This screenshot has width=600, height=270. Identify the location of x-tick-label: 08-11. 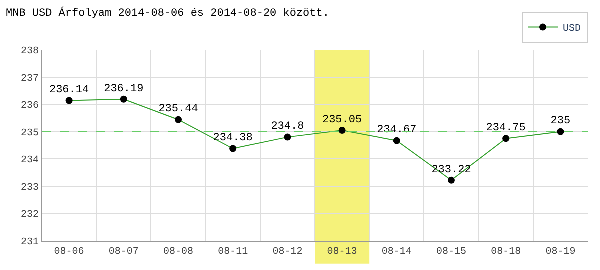
(233, 252).